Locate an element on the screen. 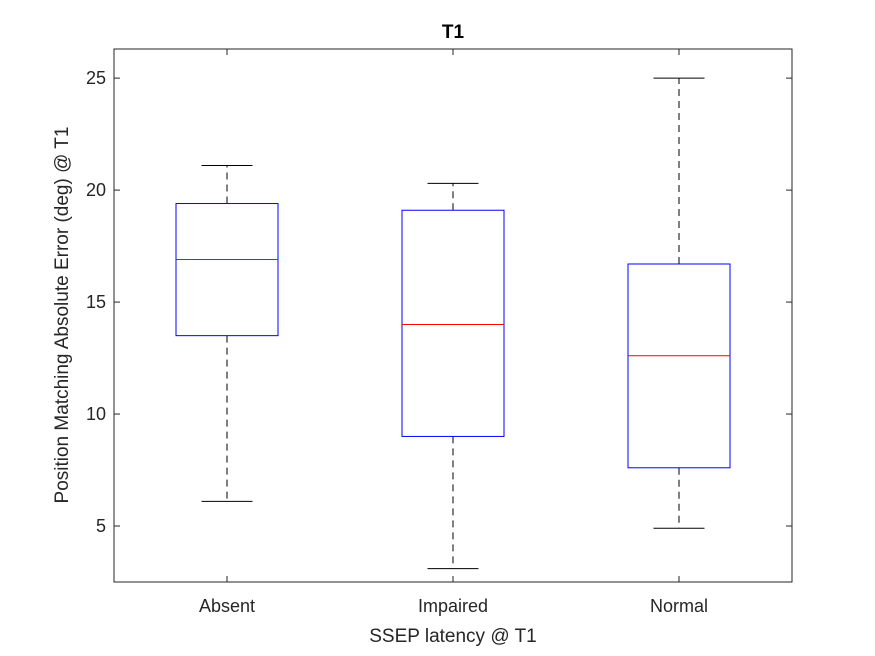  y-tick-label: 25 is located at coordinates (96, 78).